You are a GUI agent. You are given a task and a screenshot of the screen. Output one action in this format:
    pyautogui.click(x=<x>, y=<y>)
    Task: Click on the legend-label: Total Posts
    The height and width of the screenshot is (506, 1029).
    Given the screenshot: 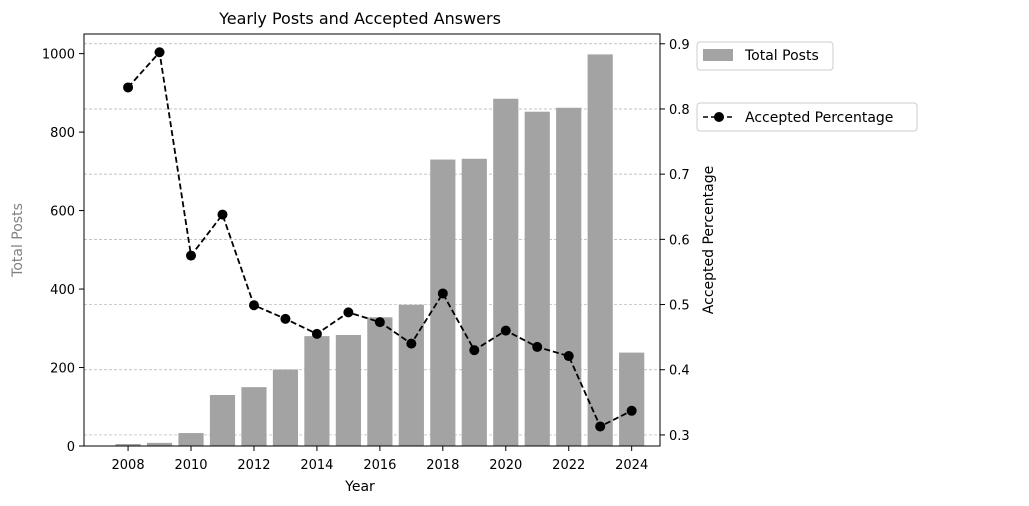 What is the action you would take?
    pyautogui.click(x=781, y=56)
    